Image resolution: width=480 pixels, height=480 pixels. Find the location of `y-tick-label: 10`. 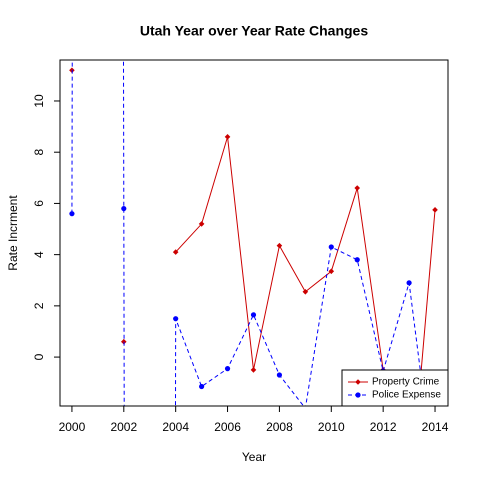

y-tick-label: 10 is located at coordinates (39, 101).